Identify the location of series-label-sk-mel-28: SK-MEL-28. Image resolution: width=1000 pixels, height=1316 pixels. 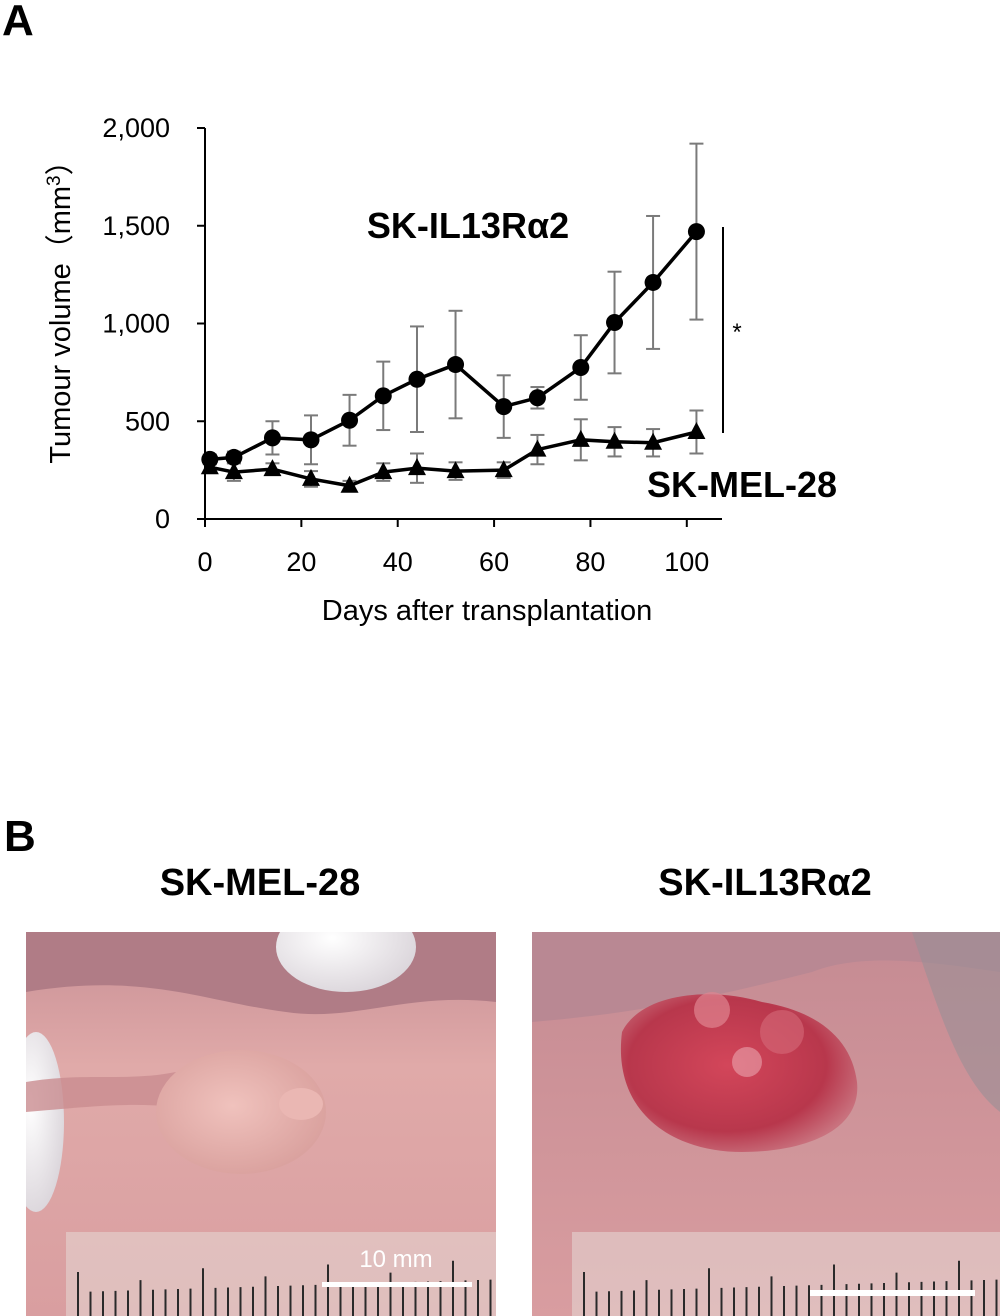
(742, 484).